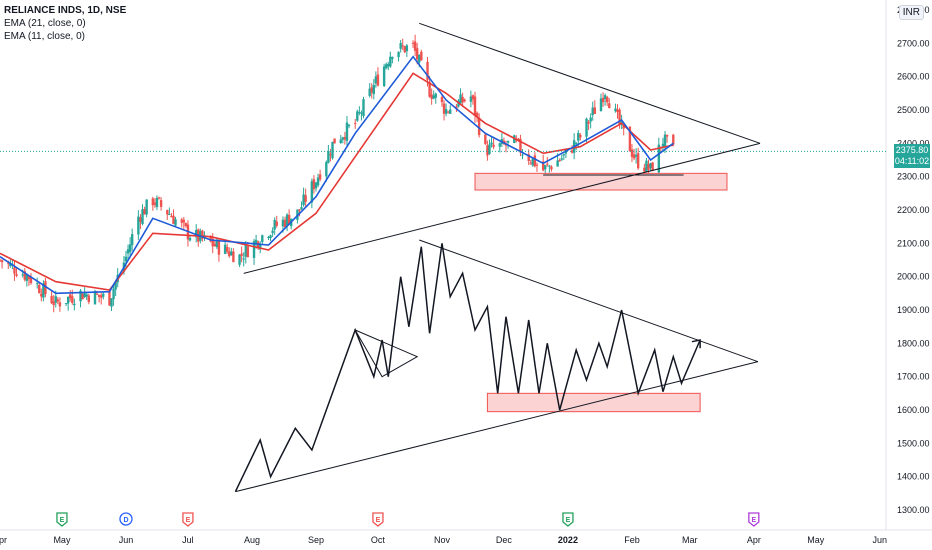  Describe the element at coordinates (913, 43) in the screenshot. I see `y-tick-label: 2700.00` at that location.